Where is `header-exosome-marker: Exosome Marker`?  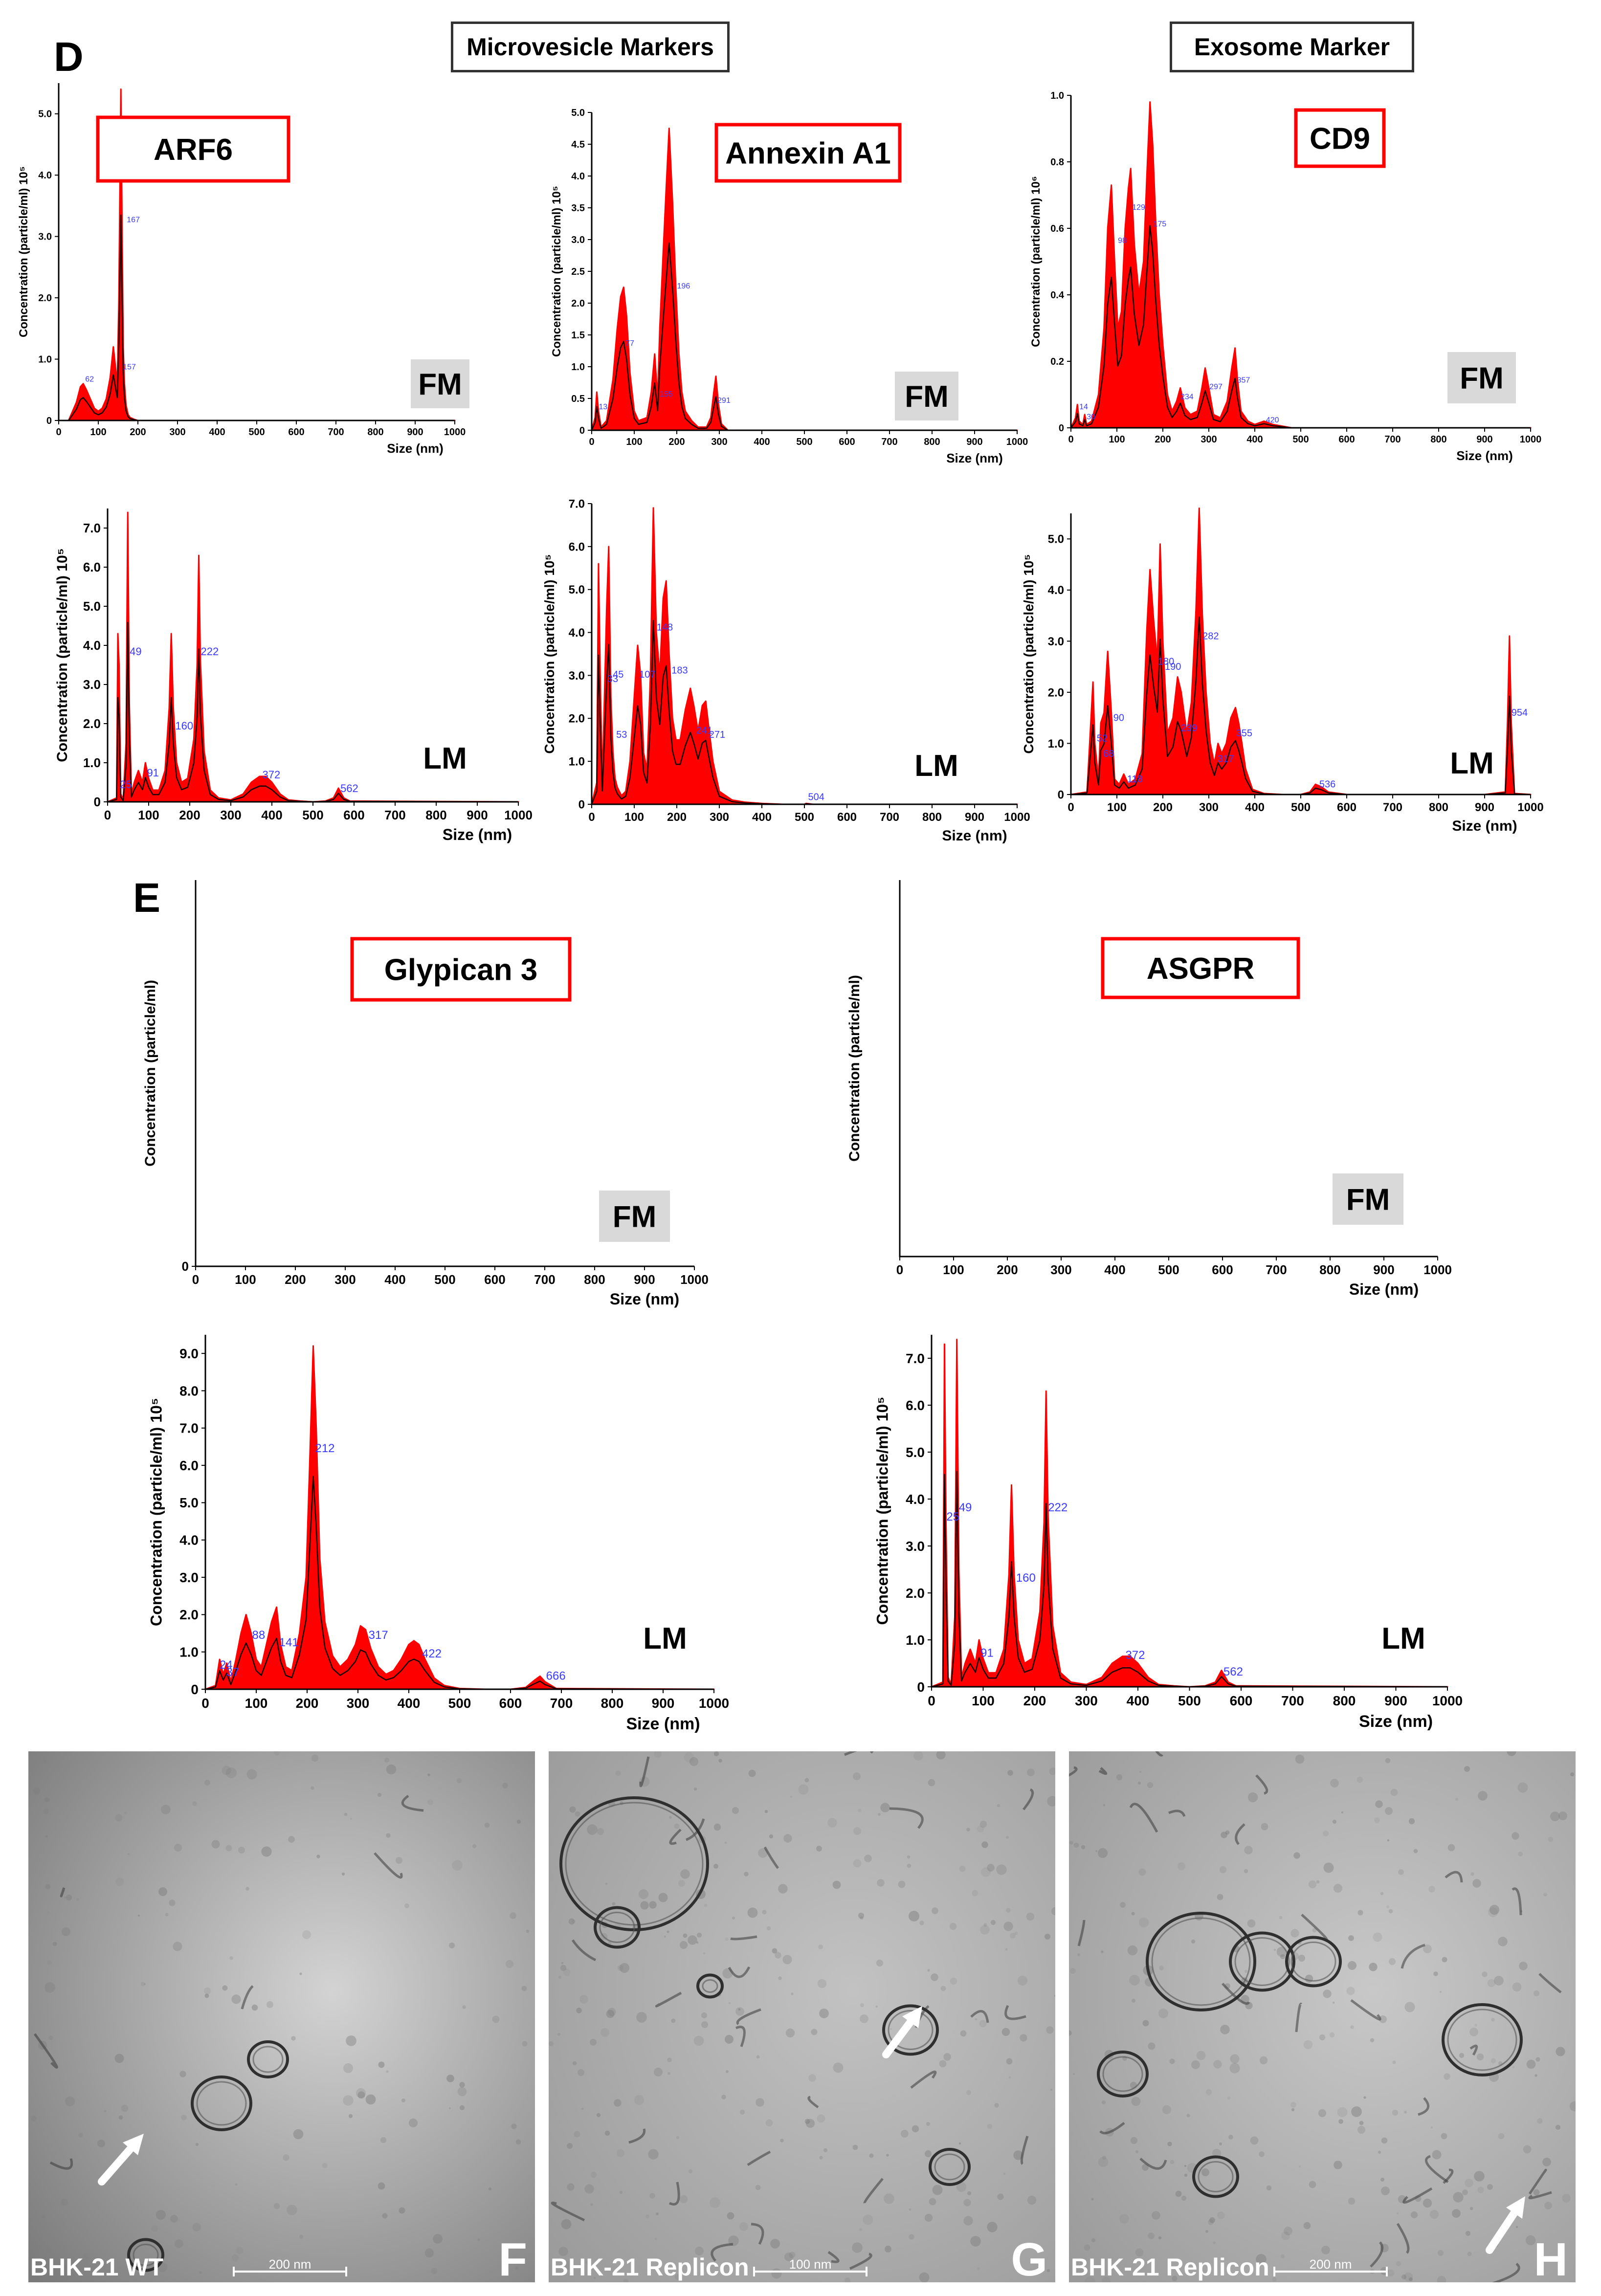 header-exosome-marker: Exosome Marker is located at coordinates (1292, 47).